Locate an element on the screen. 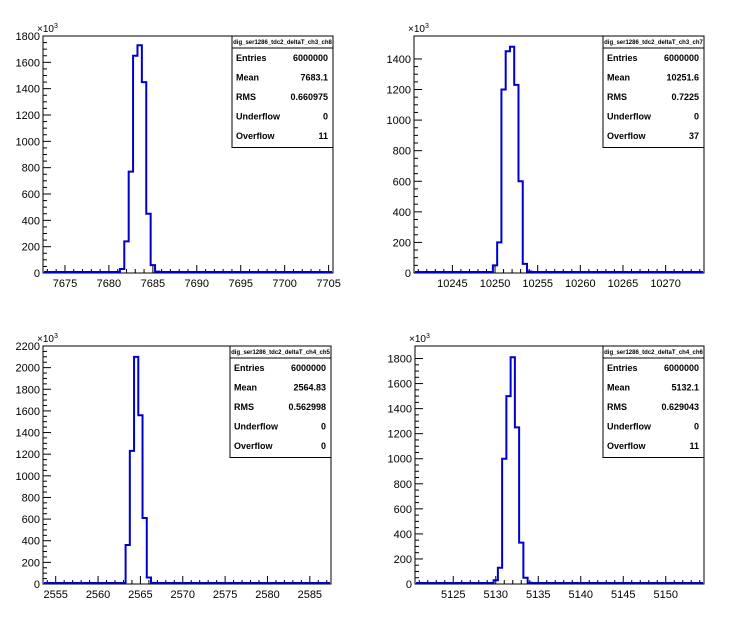  stats-value: 0.660975 is located at coordinates (309, 97).